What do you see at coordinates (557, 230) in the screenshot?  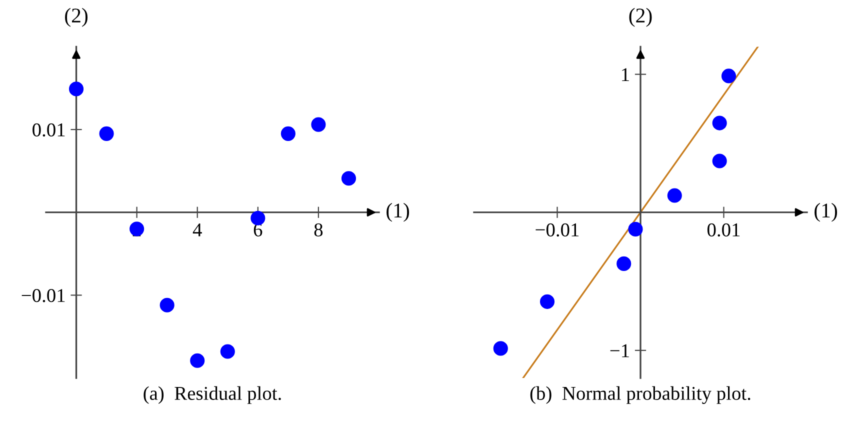 I see `x-tick-label: −0.01` at bounding box center [557, 230].